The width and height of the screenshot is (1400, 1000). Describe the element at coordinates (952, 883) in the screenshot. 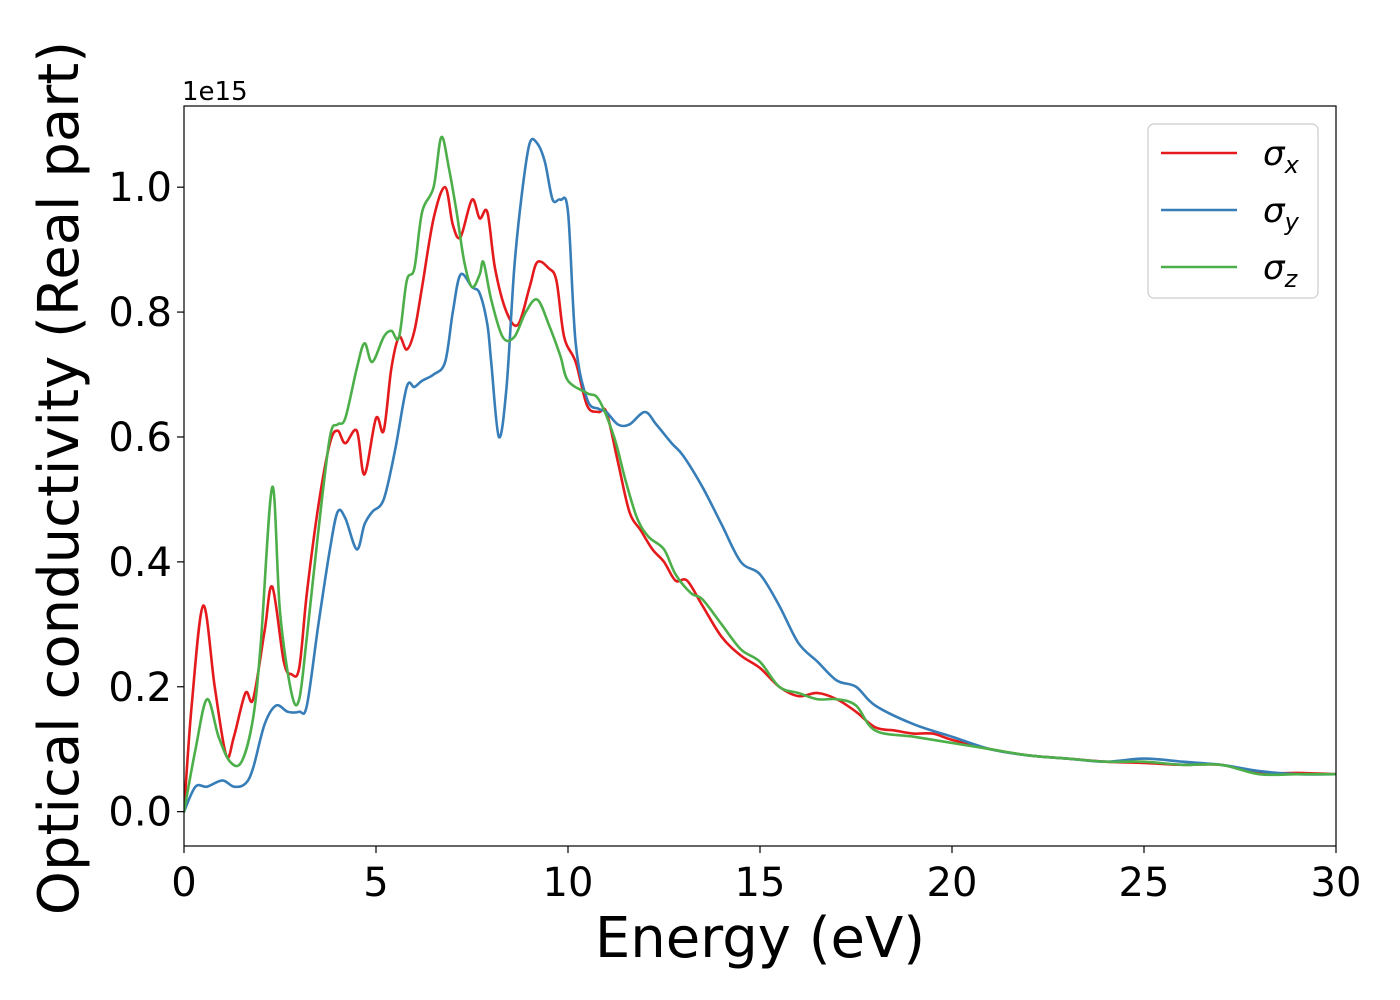

I see `x-tick-label: 20` at that location.